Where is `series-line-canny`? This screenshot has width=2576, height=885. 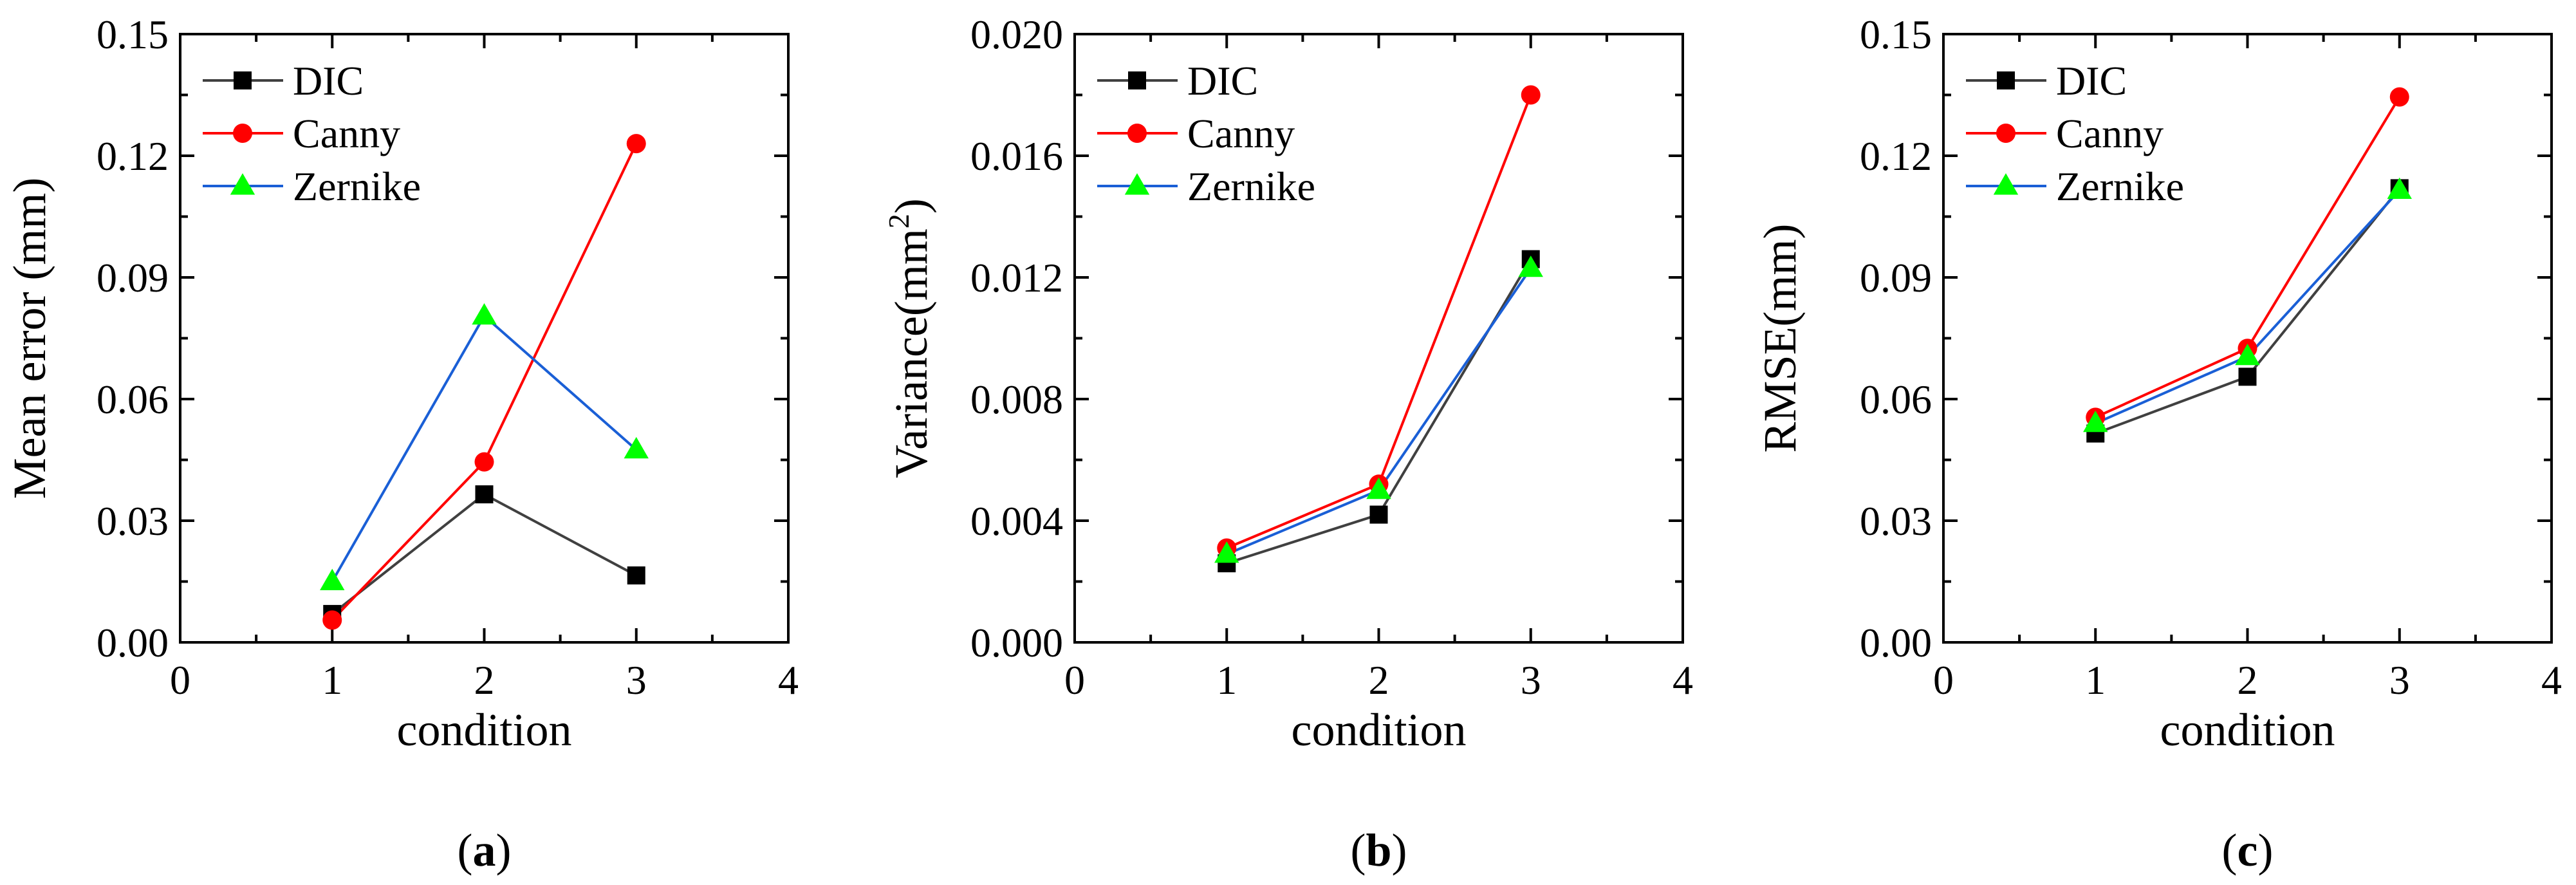 series-line-canny is located at coordinates (485, 382).